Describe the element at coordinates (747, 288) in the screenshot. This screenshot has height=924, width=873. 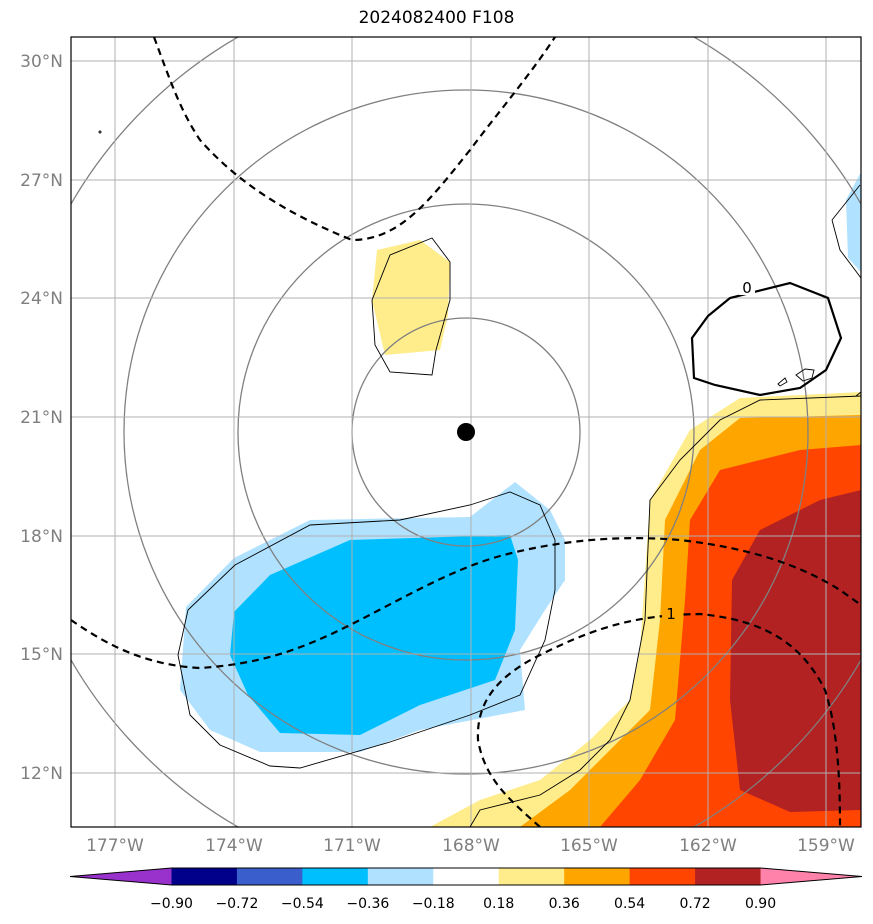
I see `contour-label-0: 0` at that location.